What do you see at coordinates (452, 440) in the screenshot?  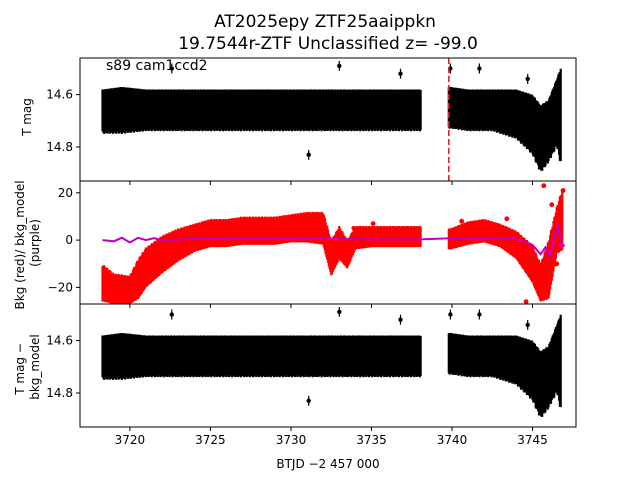 I see `x-tick-label: 3740` at bounding box center [452, 440].